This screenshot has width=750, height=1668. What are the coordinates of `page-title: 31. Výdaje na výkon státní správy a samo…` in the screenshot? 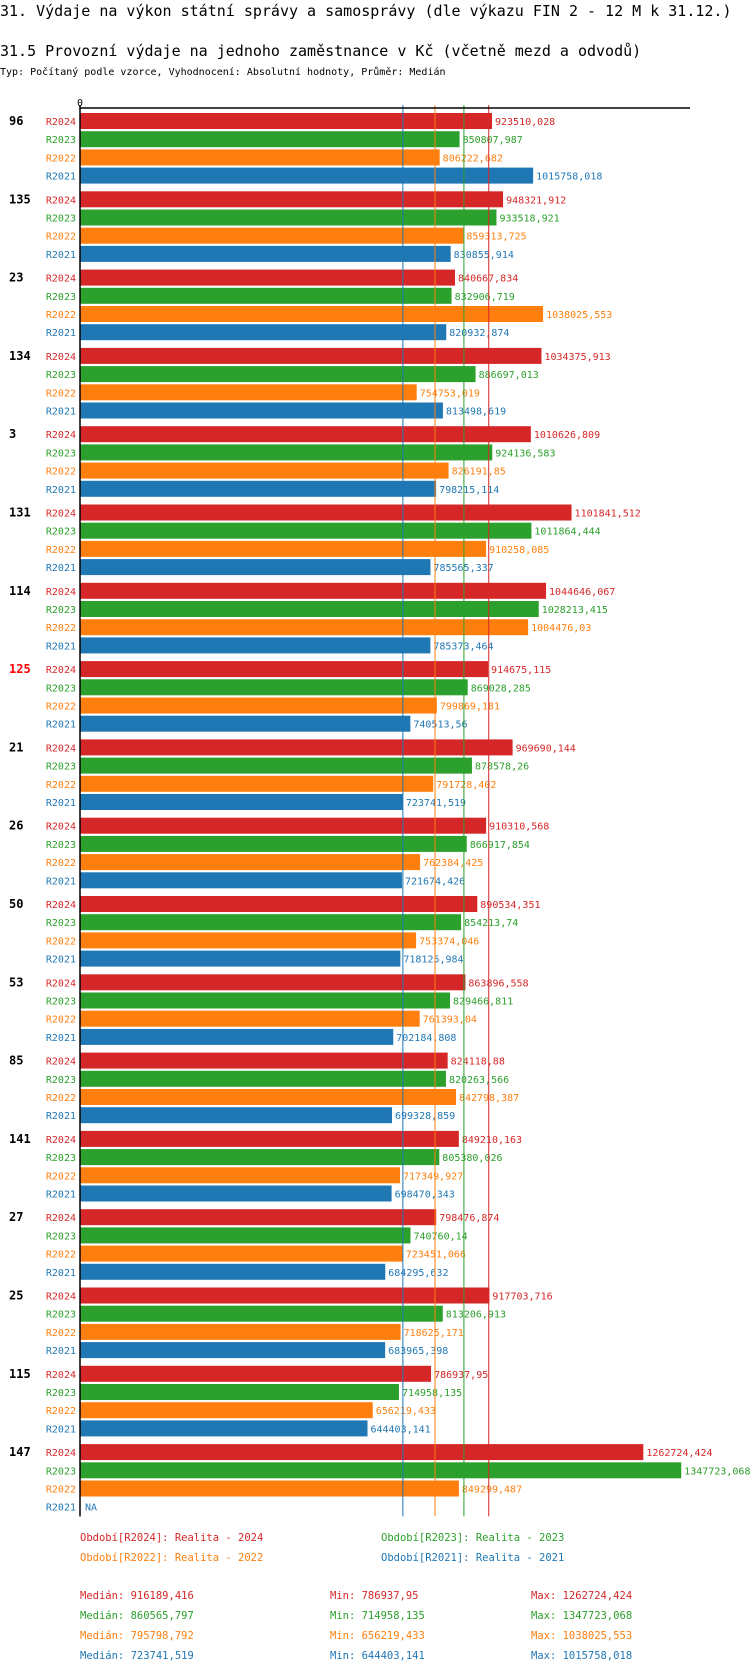 It's located at (366, 11).